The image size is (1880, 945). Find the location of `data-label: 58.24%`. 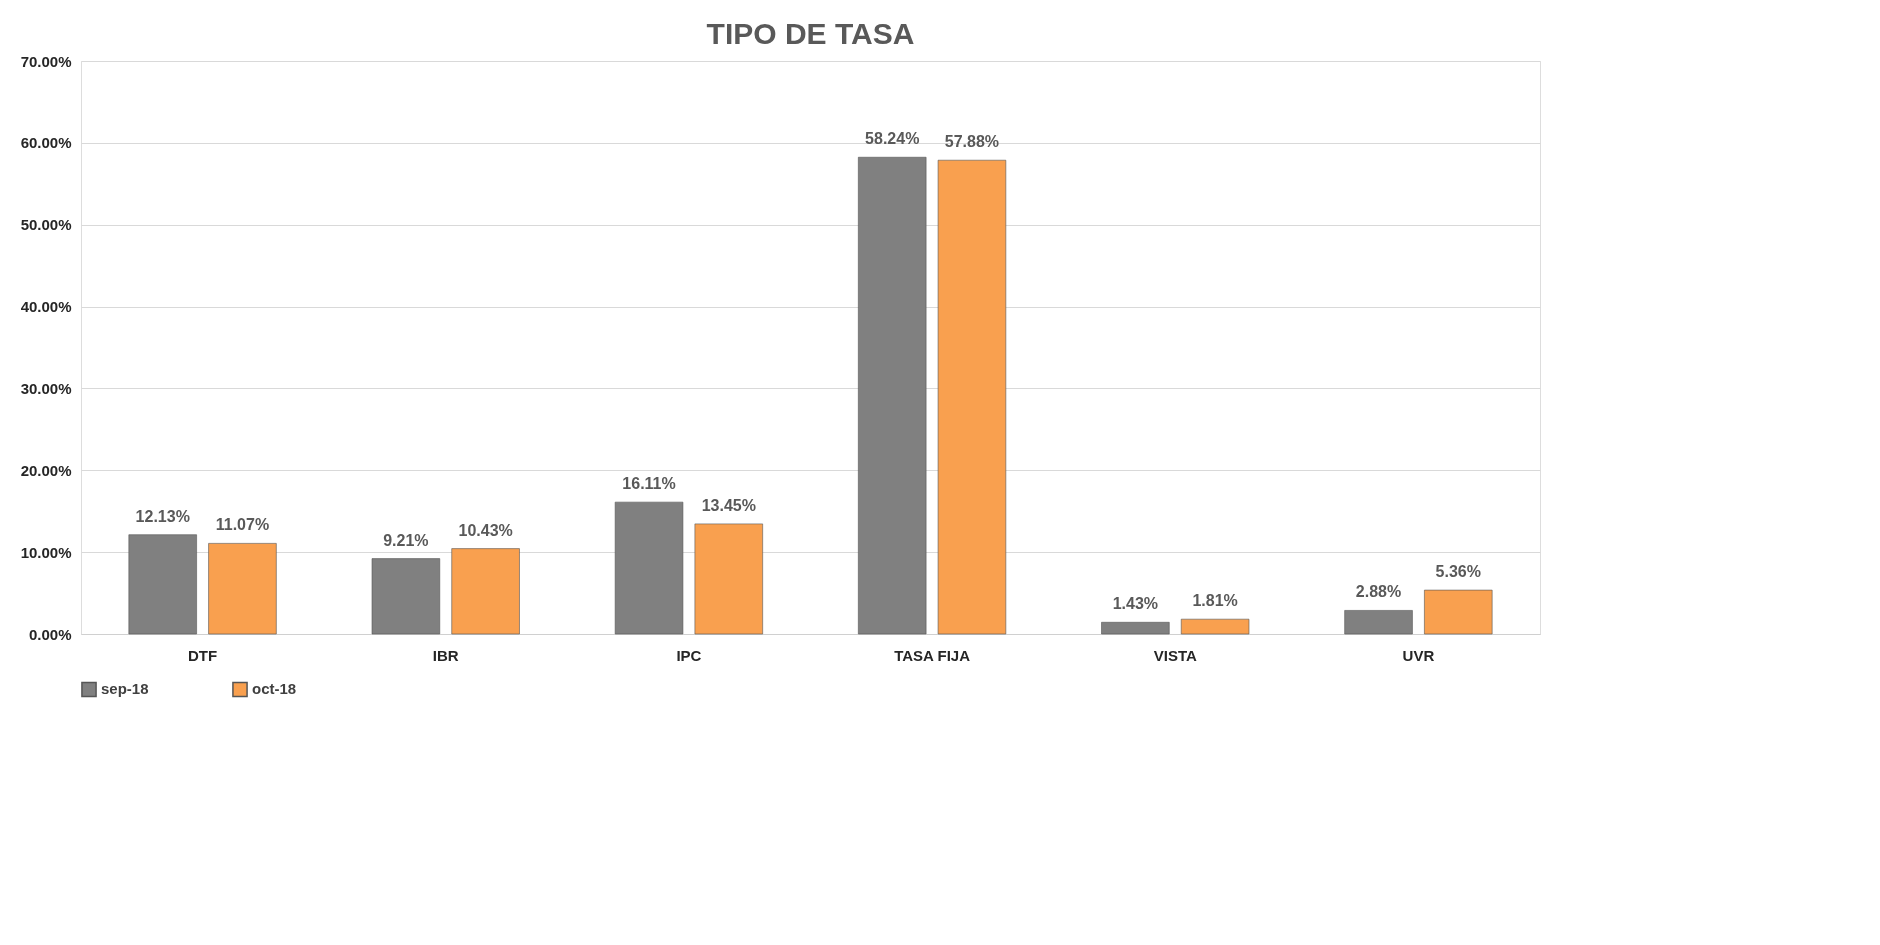

data-label: 58.24% is located at coordinates (892, 139).